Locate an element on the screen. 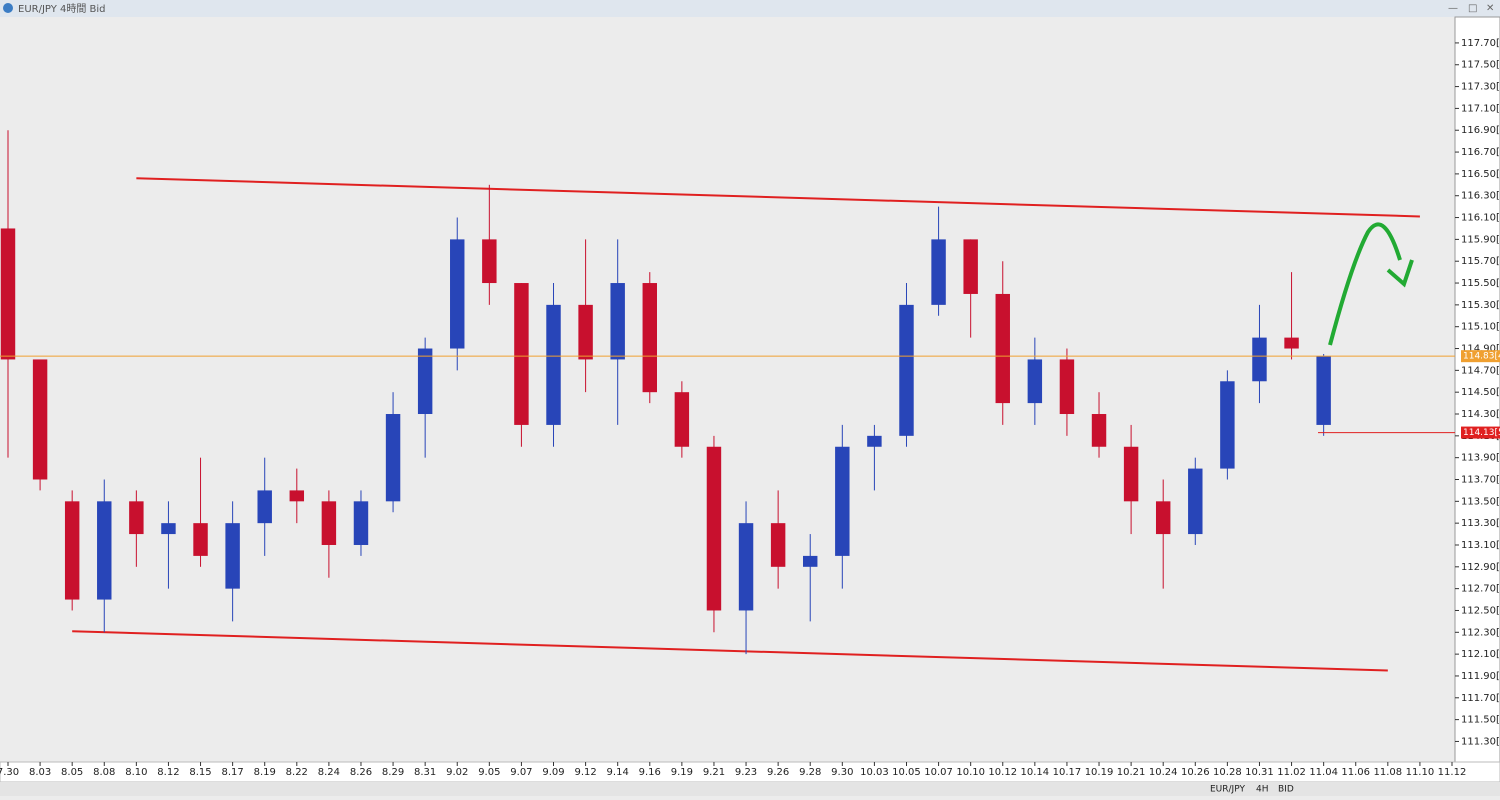 The width and height of the screenshot is (1500, 800). price-axis is located at coordinates (1477, 389).